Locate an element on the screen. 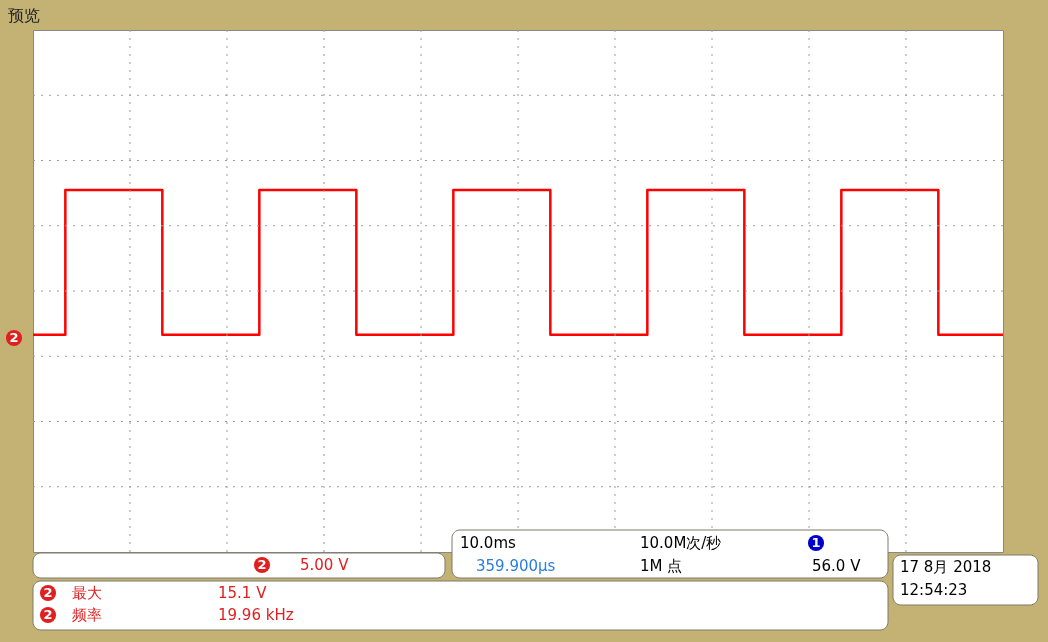  text: 12:54:23 is located at coordinates (934, 590).